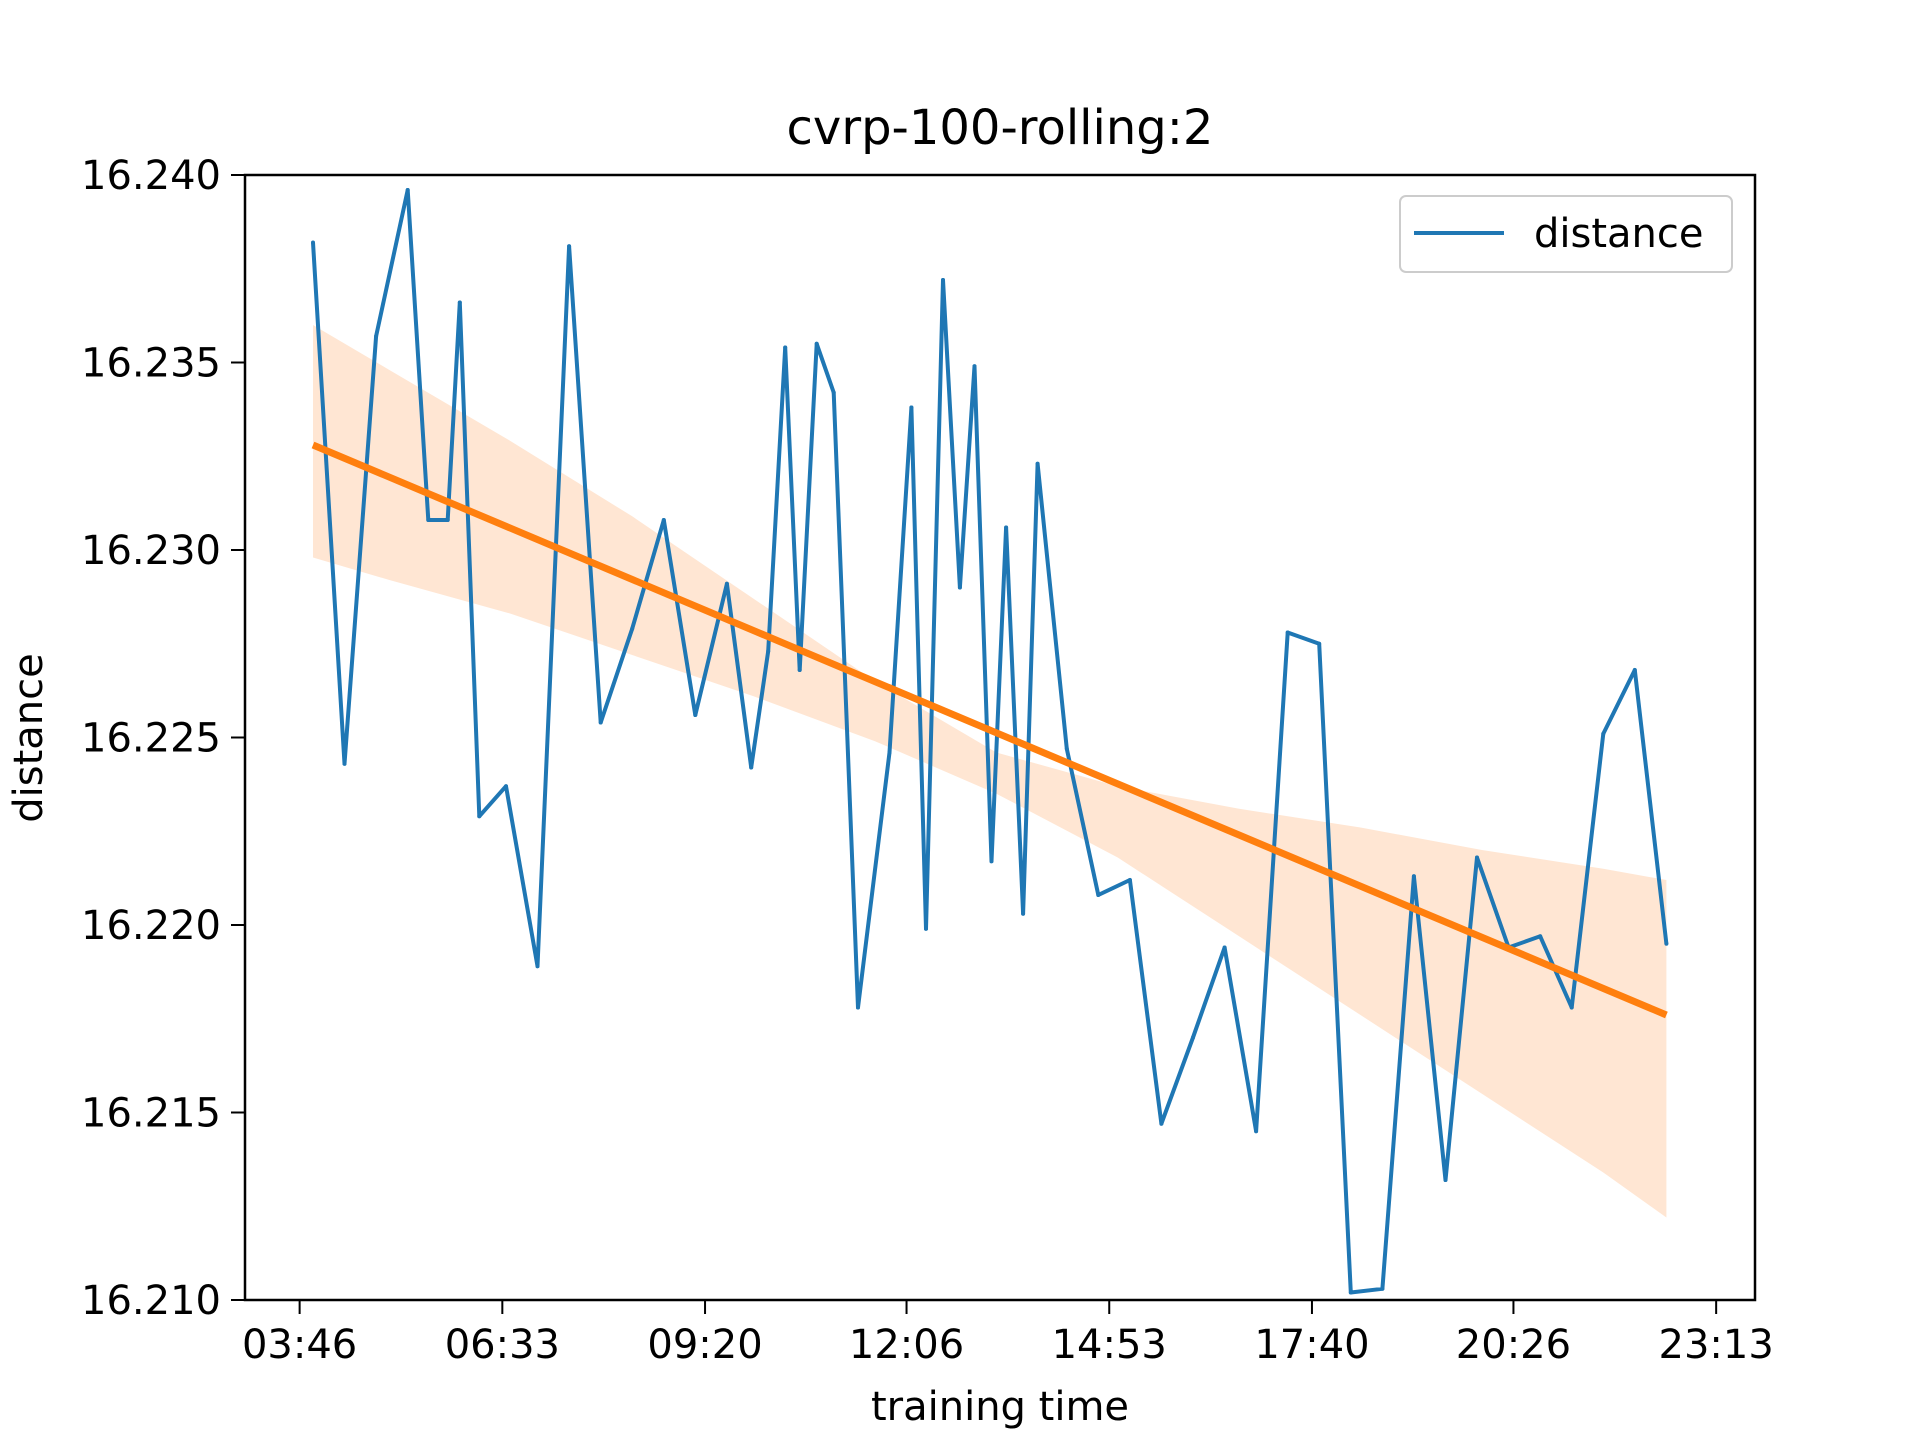 This screenshot has height=1440, width=1920. Describe the element at coordinates (1311, 1345) in the screenshot. I see `x-tick-label: 17:40` at that location.